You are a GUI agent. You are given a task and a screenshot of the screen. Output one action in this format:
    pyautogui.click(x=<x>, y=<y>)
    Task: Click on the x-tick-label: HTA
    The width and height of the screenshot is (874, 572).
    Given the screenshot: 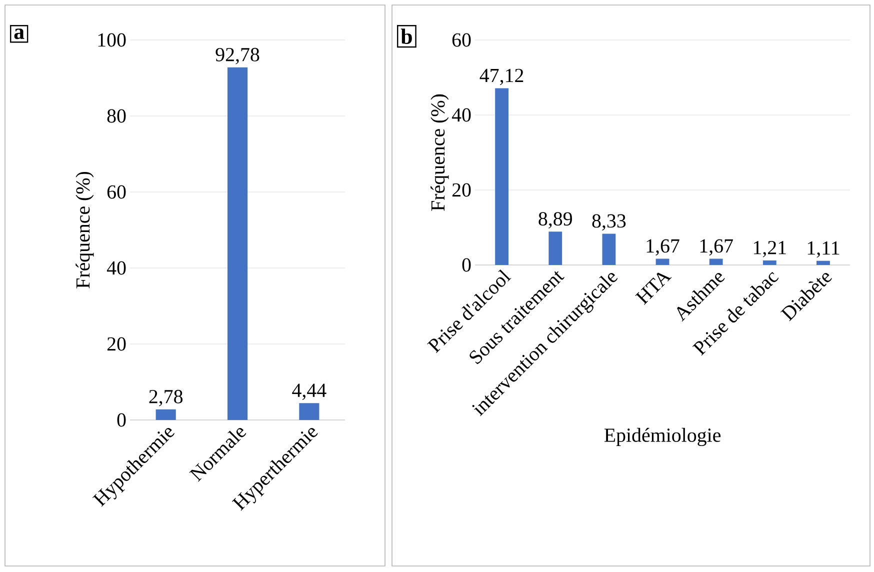 What is the action you would take?
    pyautogui.click(x=653, y=288)
    